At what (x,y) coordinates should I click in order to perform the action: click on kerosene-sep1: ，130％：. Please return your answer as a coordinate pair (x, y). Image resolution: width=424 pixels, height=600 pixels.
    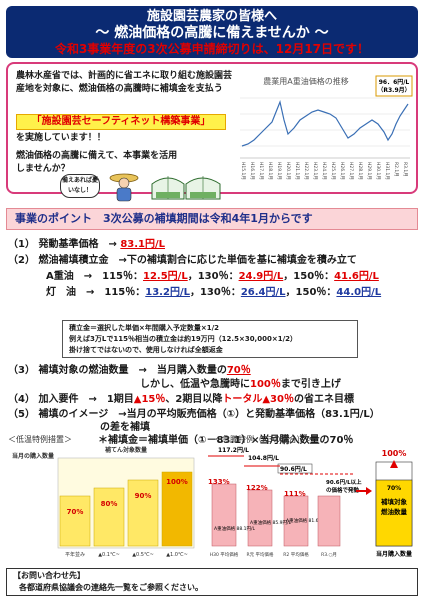
    Looking at the image, I should click on (215, 292).